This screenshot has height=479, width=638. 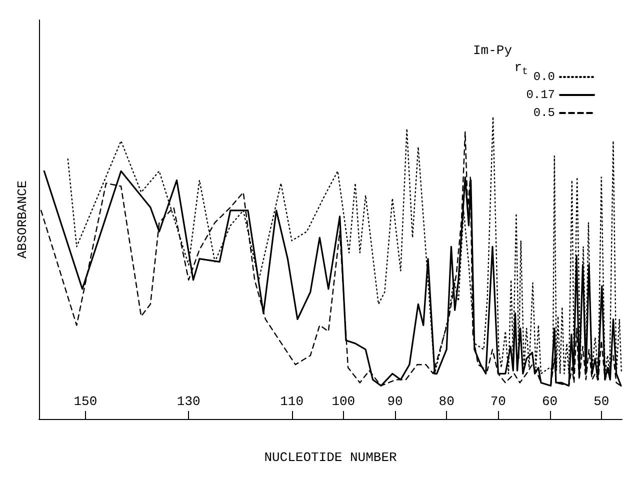 I want to click on x-tick-label: 60, so click(x=550, y=401).